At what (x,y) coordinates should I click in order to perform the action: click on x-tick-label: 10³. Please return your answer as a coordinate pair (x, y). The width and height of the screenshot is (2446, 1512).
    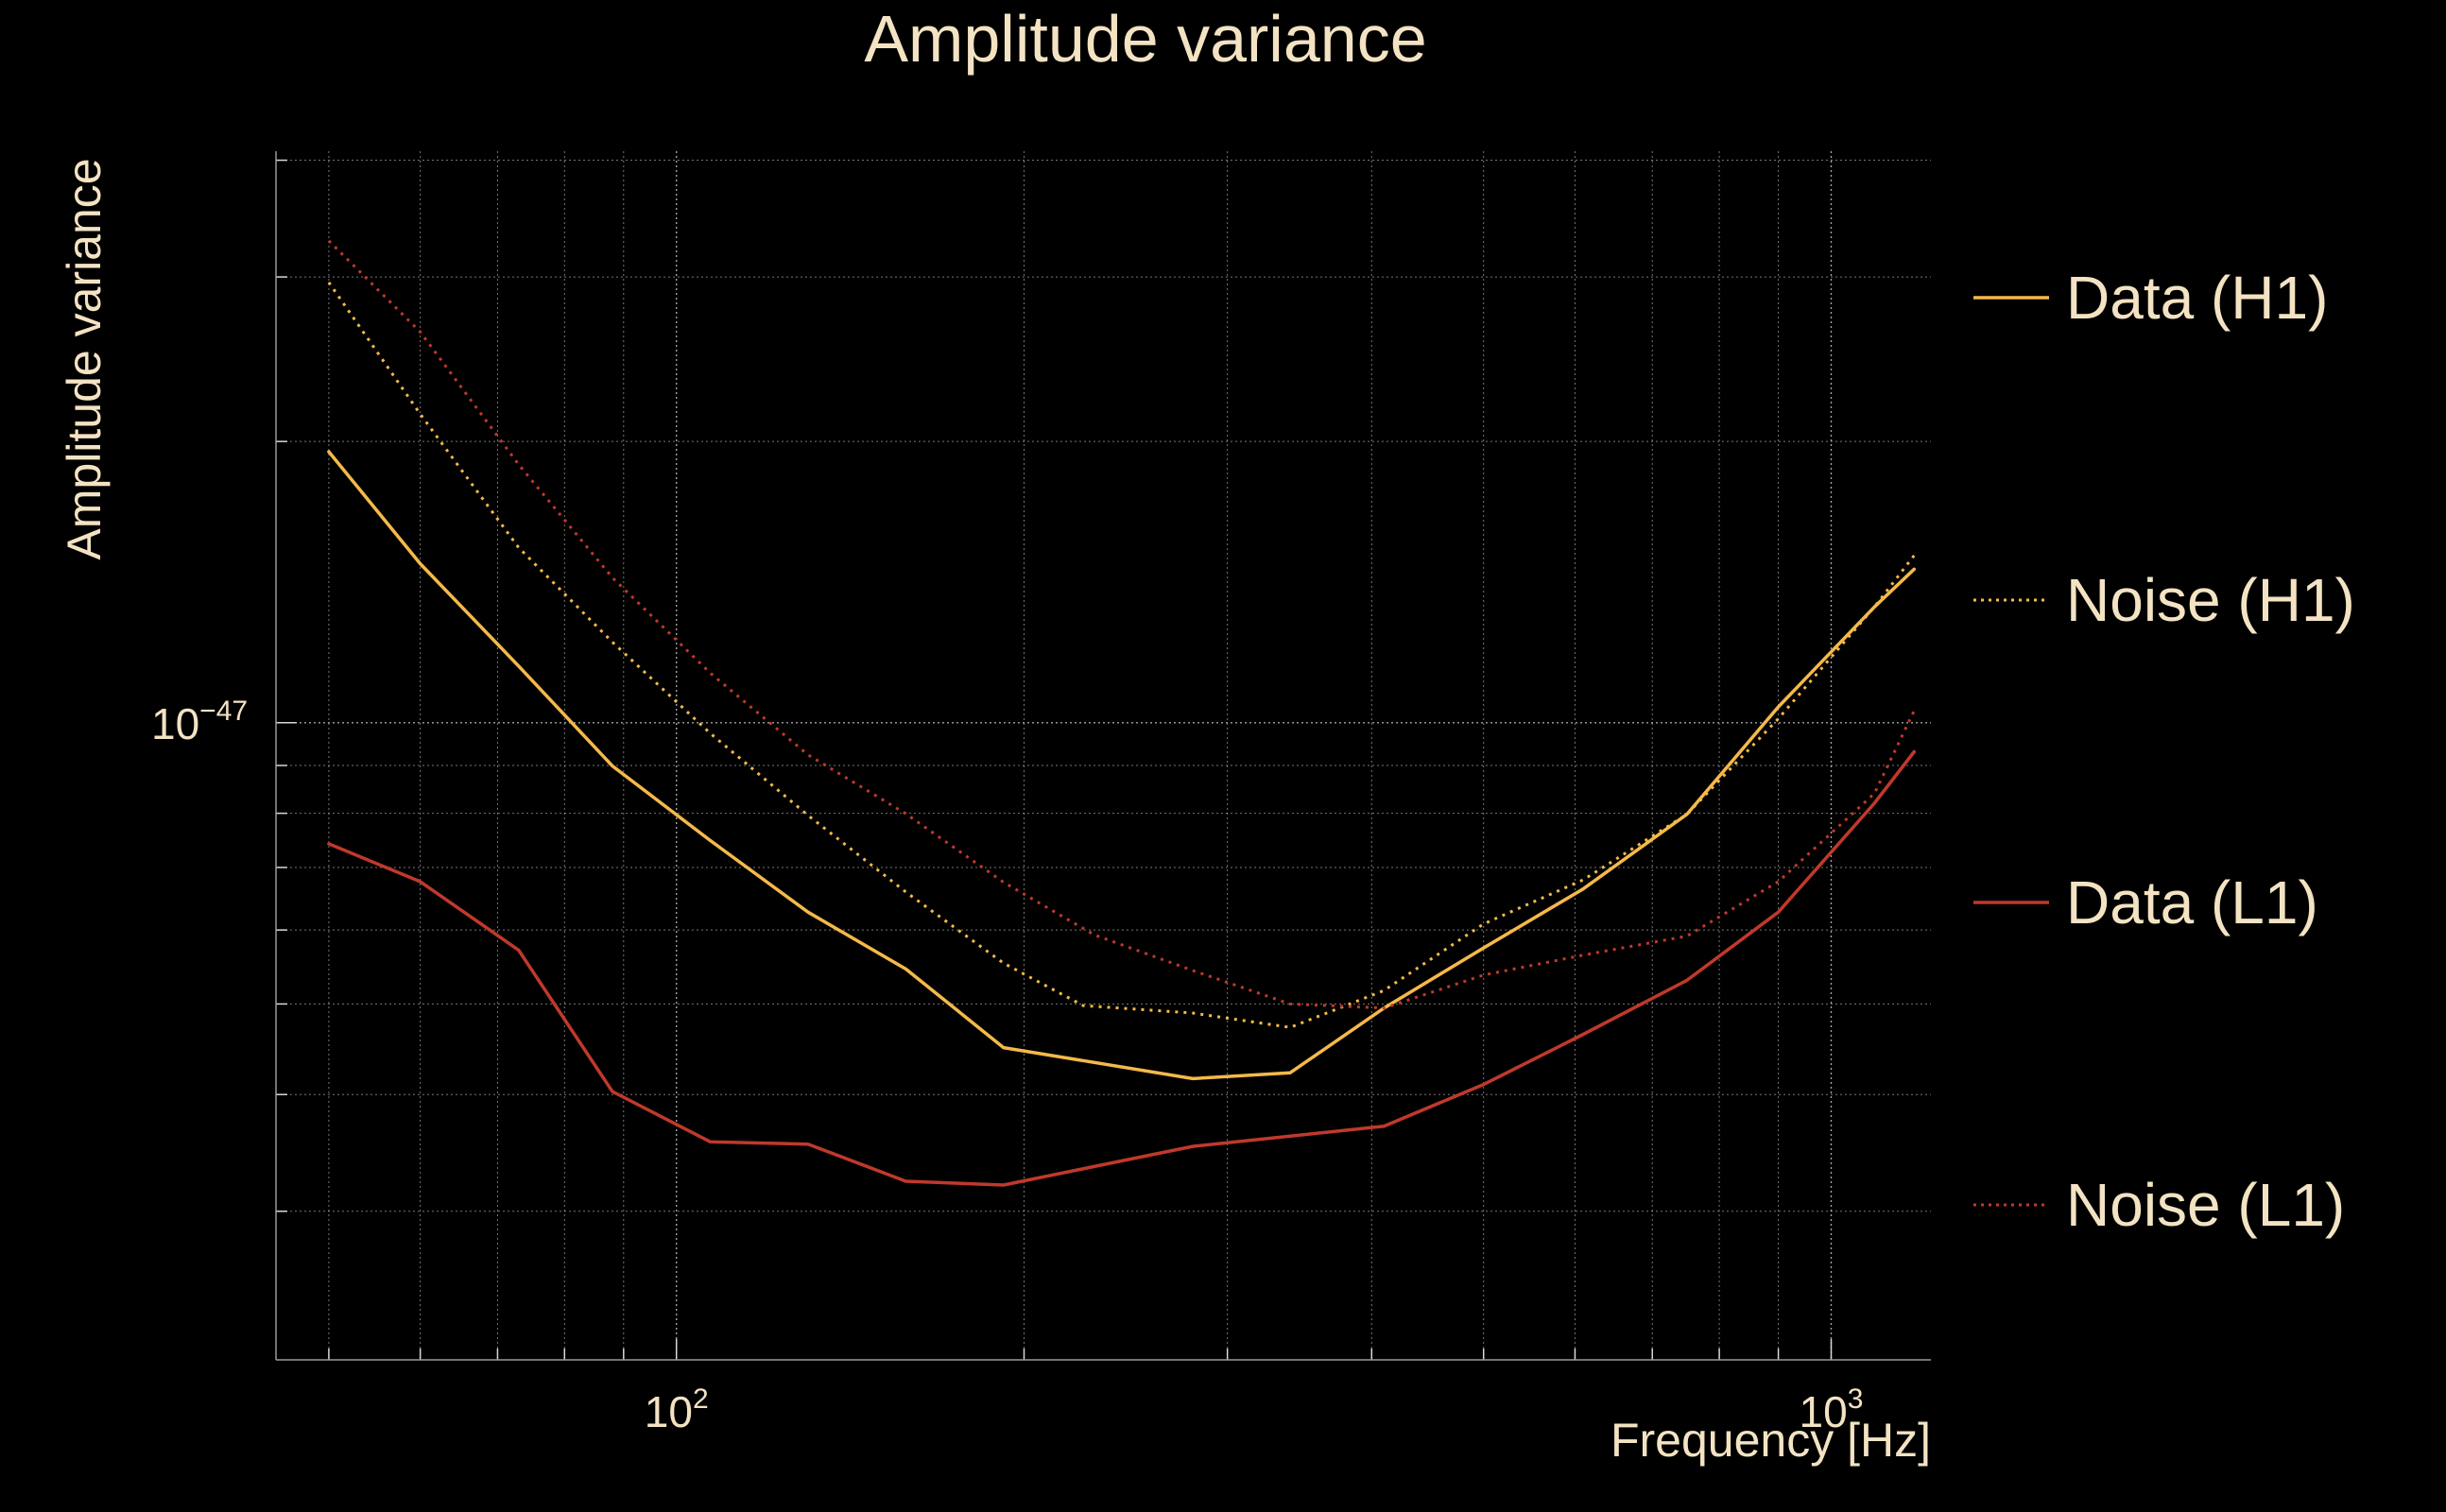
    Looking at the image, I should click on (1832, 1409).